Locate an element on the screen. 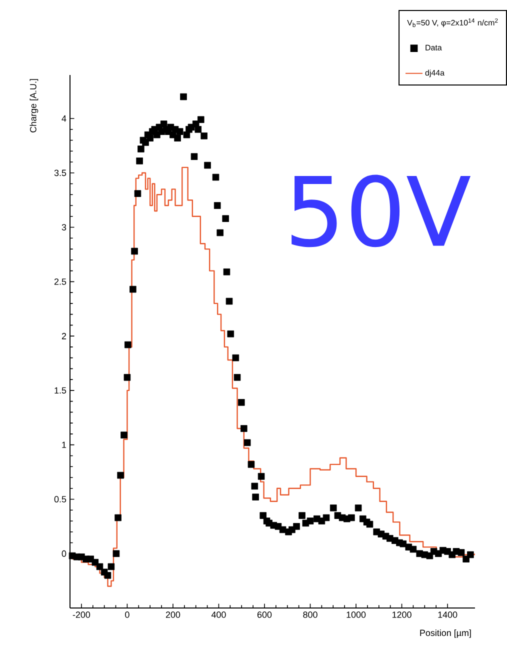  y-tick-label: 4 is located at coordinates (64, 118).